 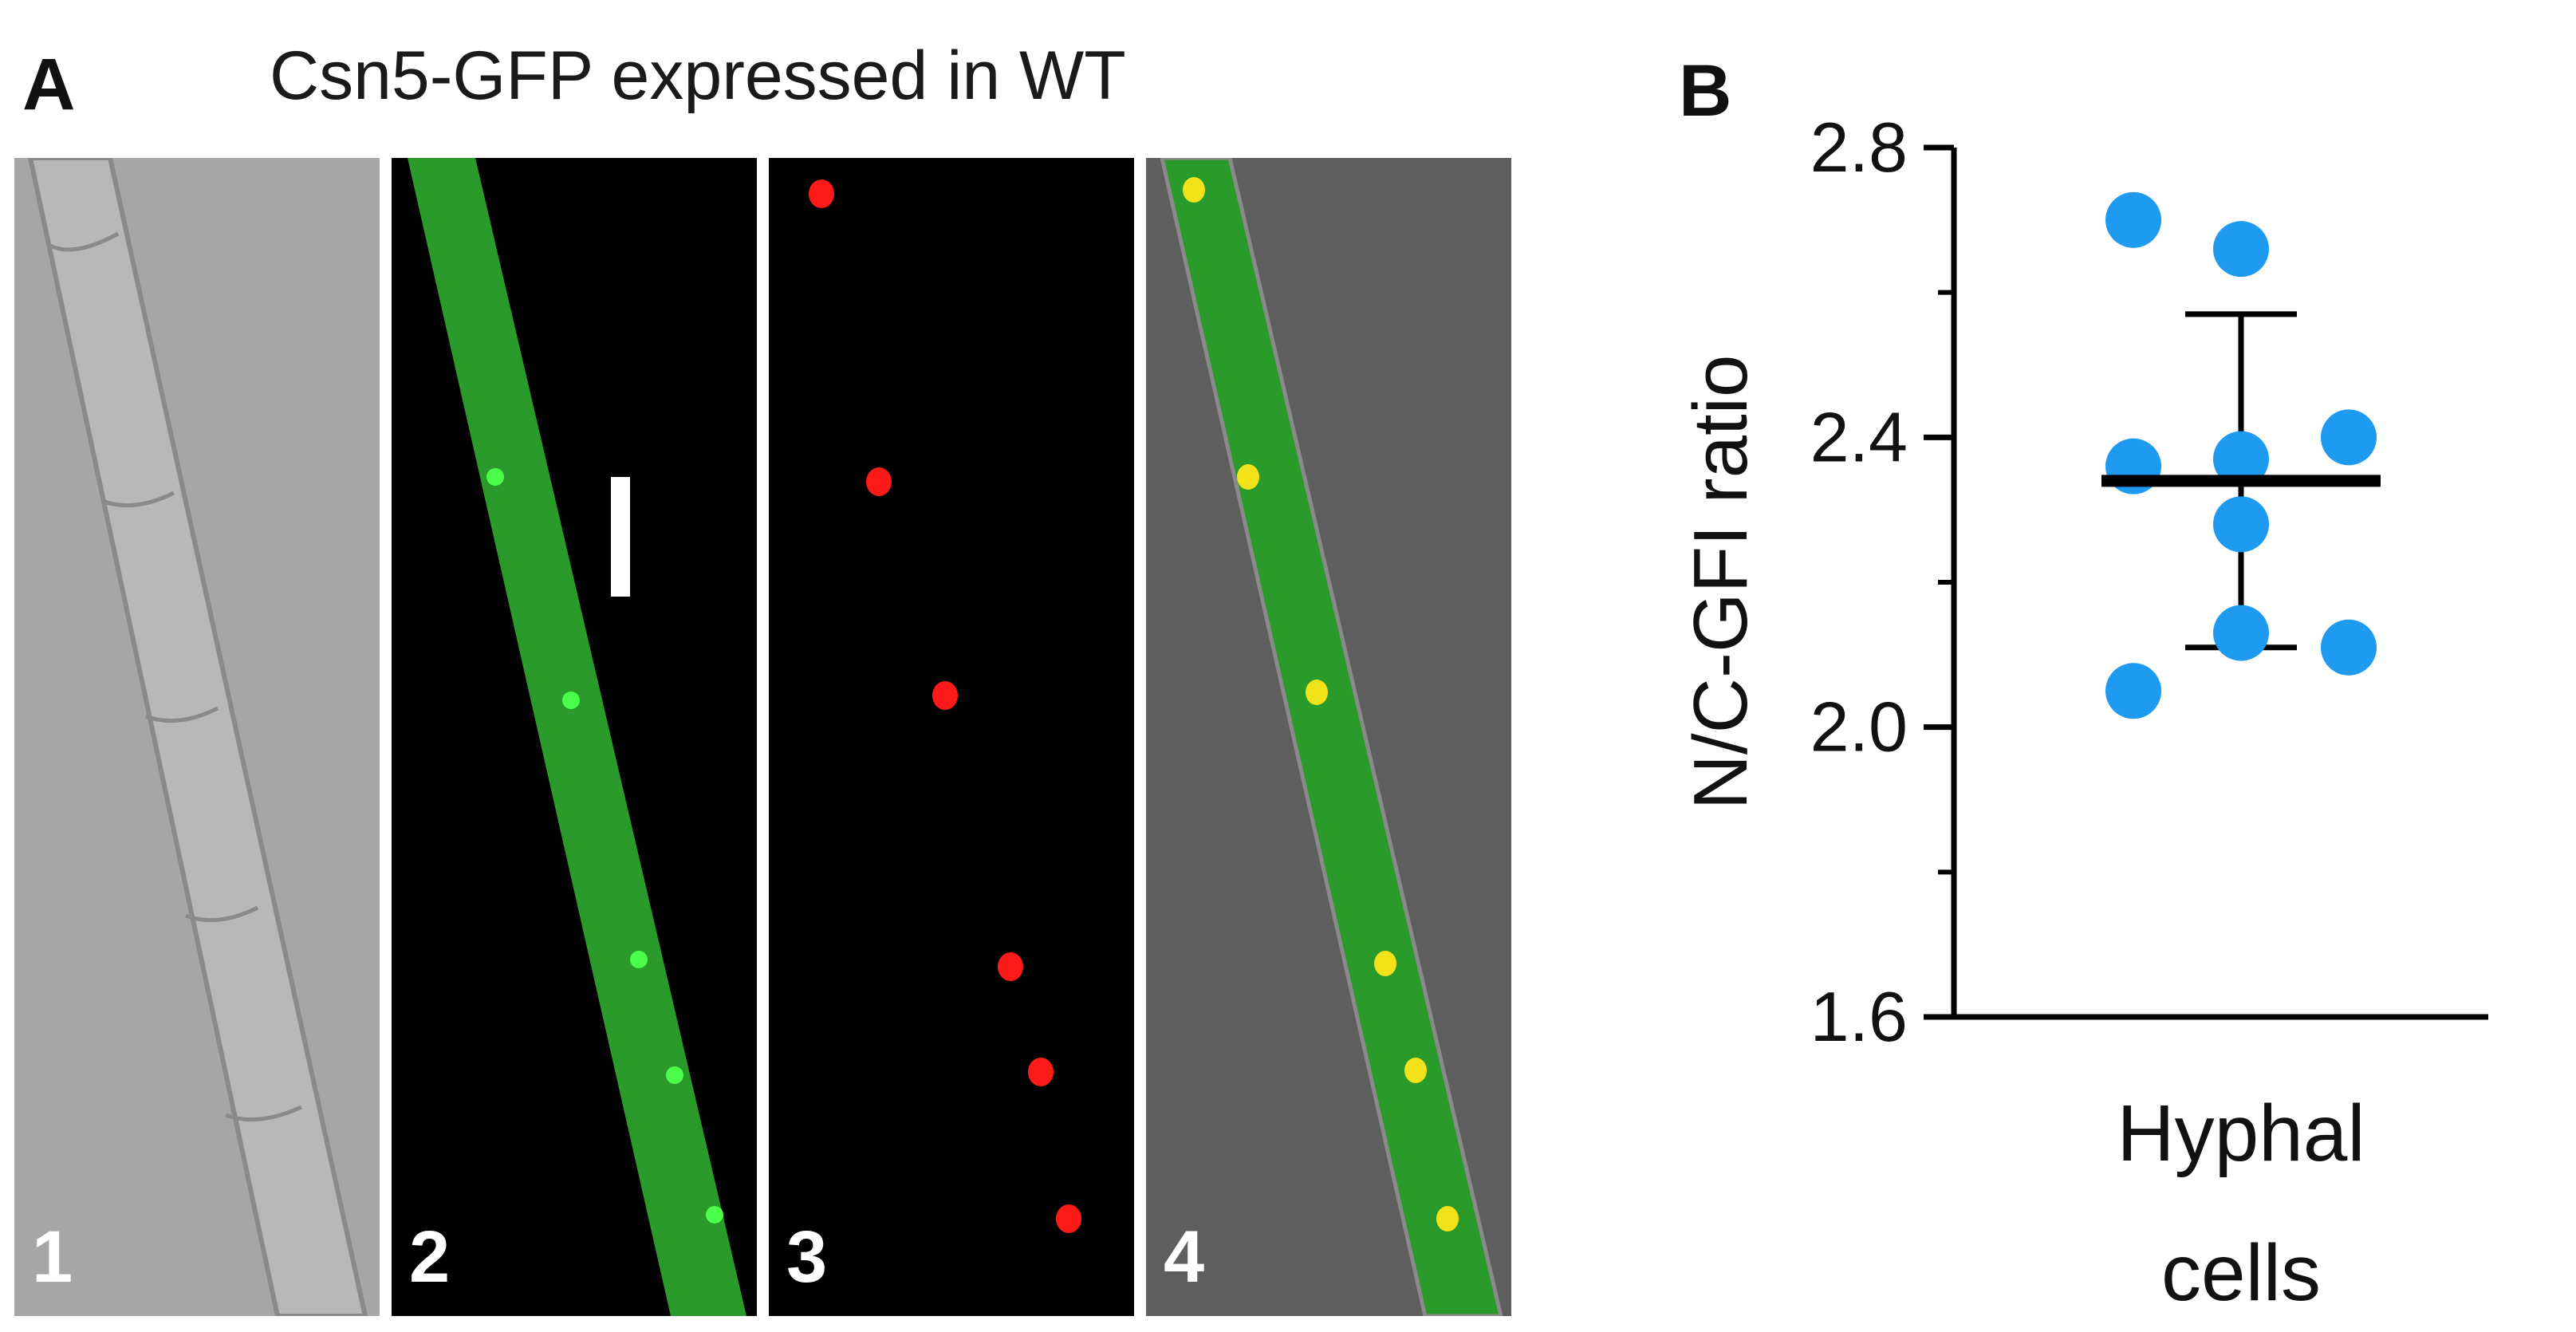 What do you see at coordinates (1859, 147) in the screenshot?
I see `y-tick-label: 2.8` at bounding box center [1859, 147].